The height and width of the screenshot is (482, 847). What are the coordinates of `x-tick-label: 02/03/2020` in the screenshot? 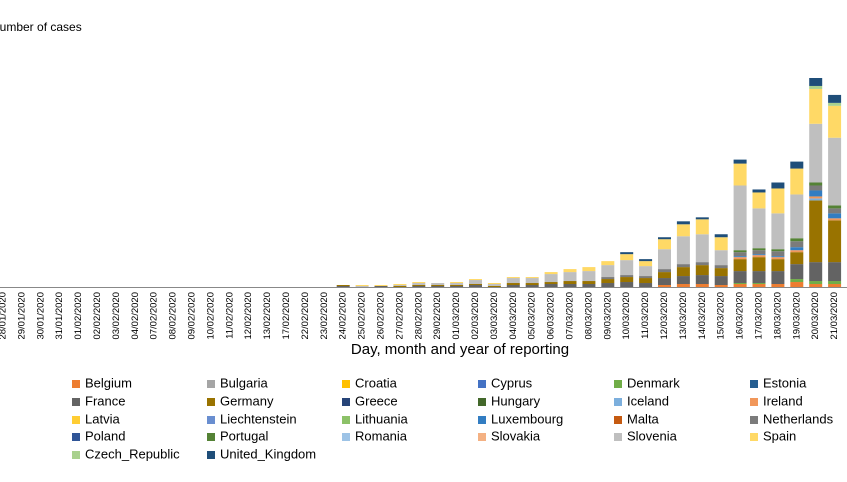 It's located at (475, 316).